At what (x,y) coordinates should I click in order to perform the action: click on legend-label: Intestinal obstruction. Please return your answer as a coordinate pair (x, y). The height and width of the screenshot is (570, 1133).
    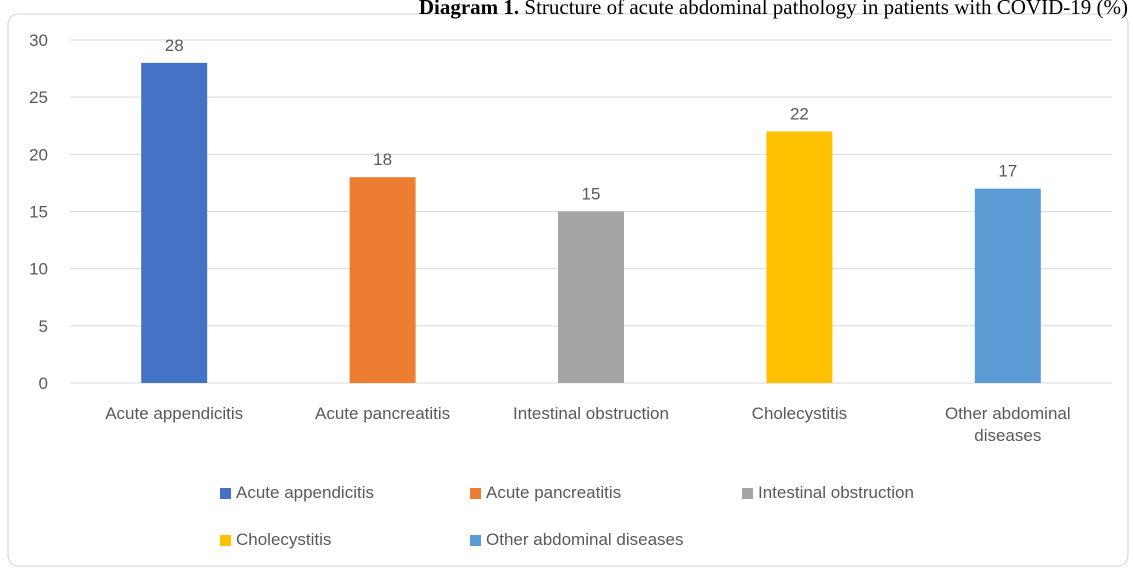
    Looking at the image, I should click on (836, 492).